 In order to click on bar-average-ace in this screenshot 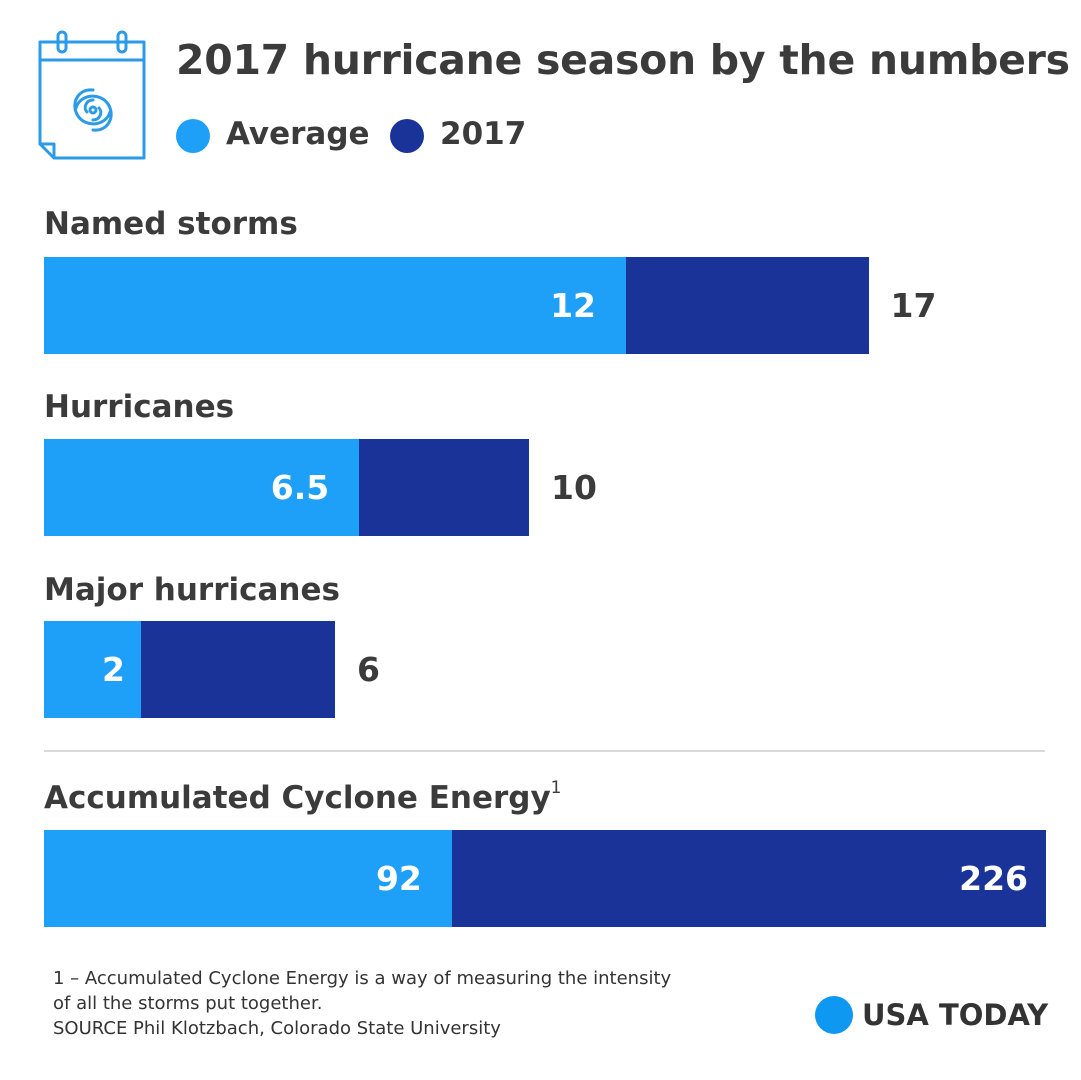, I will do `click(248, 878)`.